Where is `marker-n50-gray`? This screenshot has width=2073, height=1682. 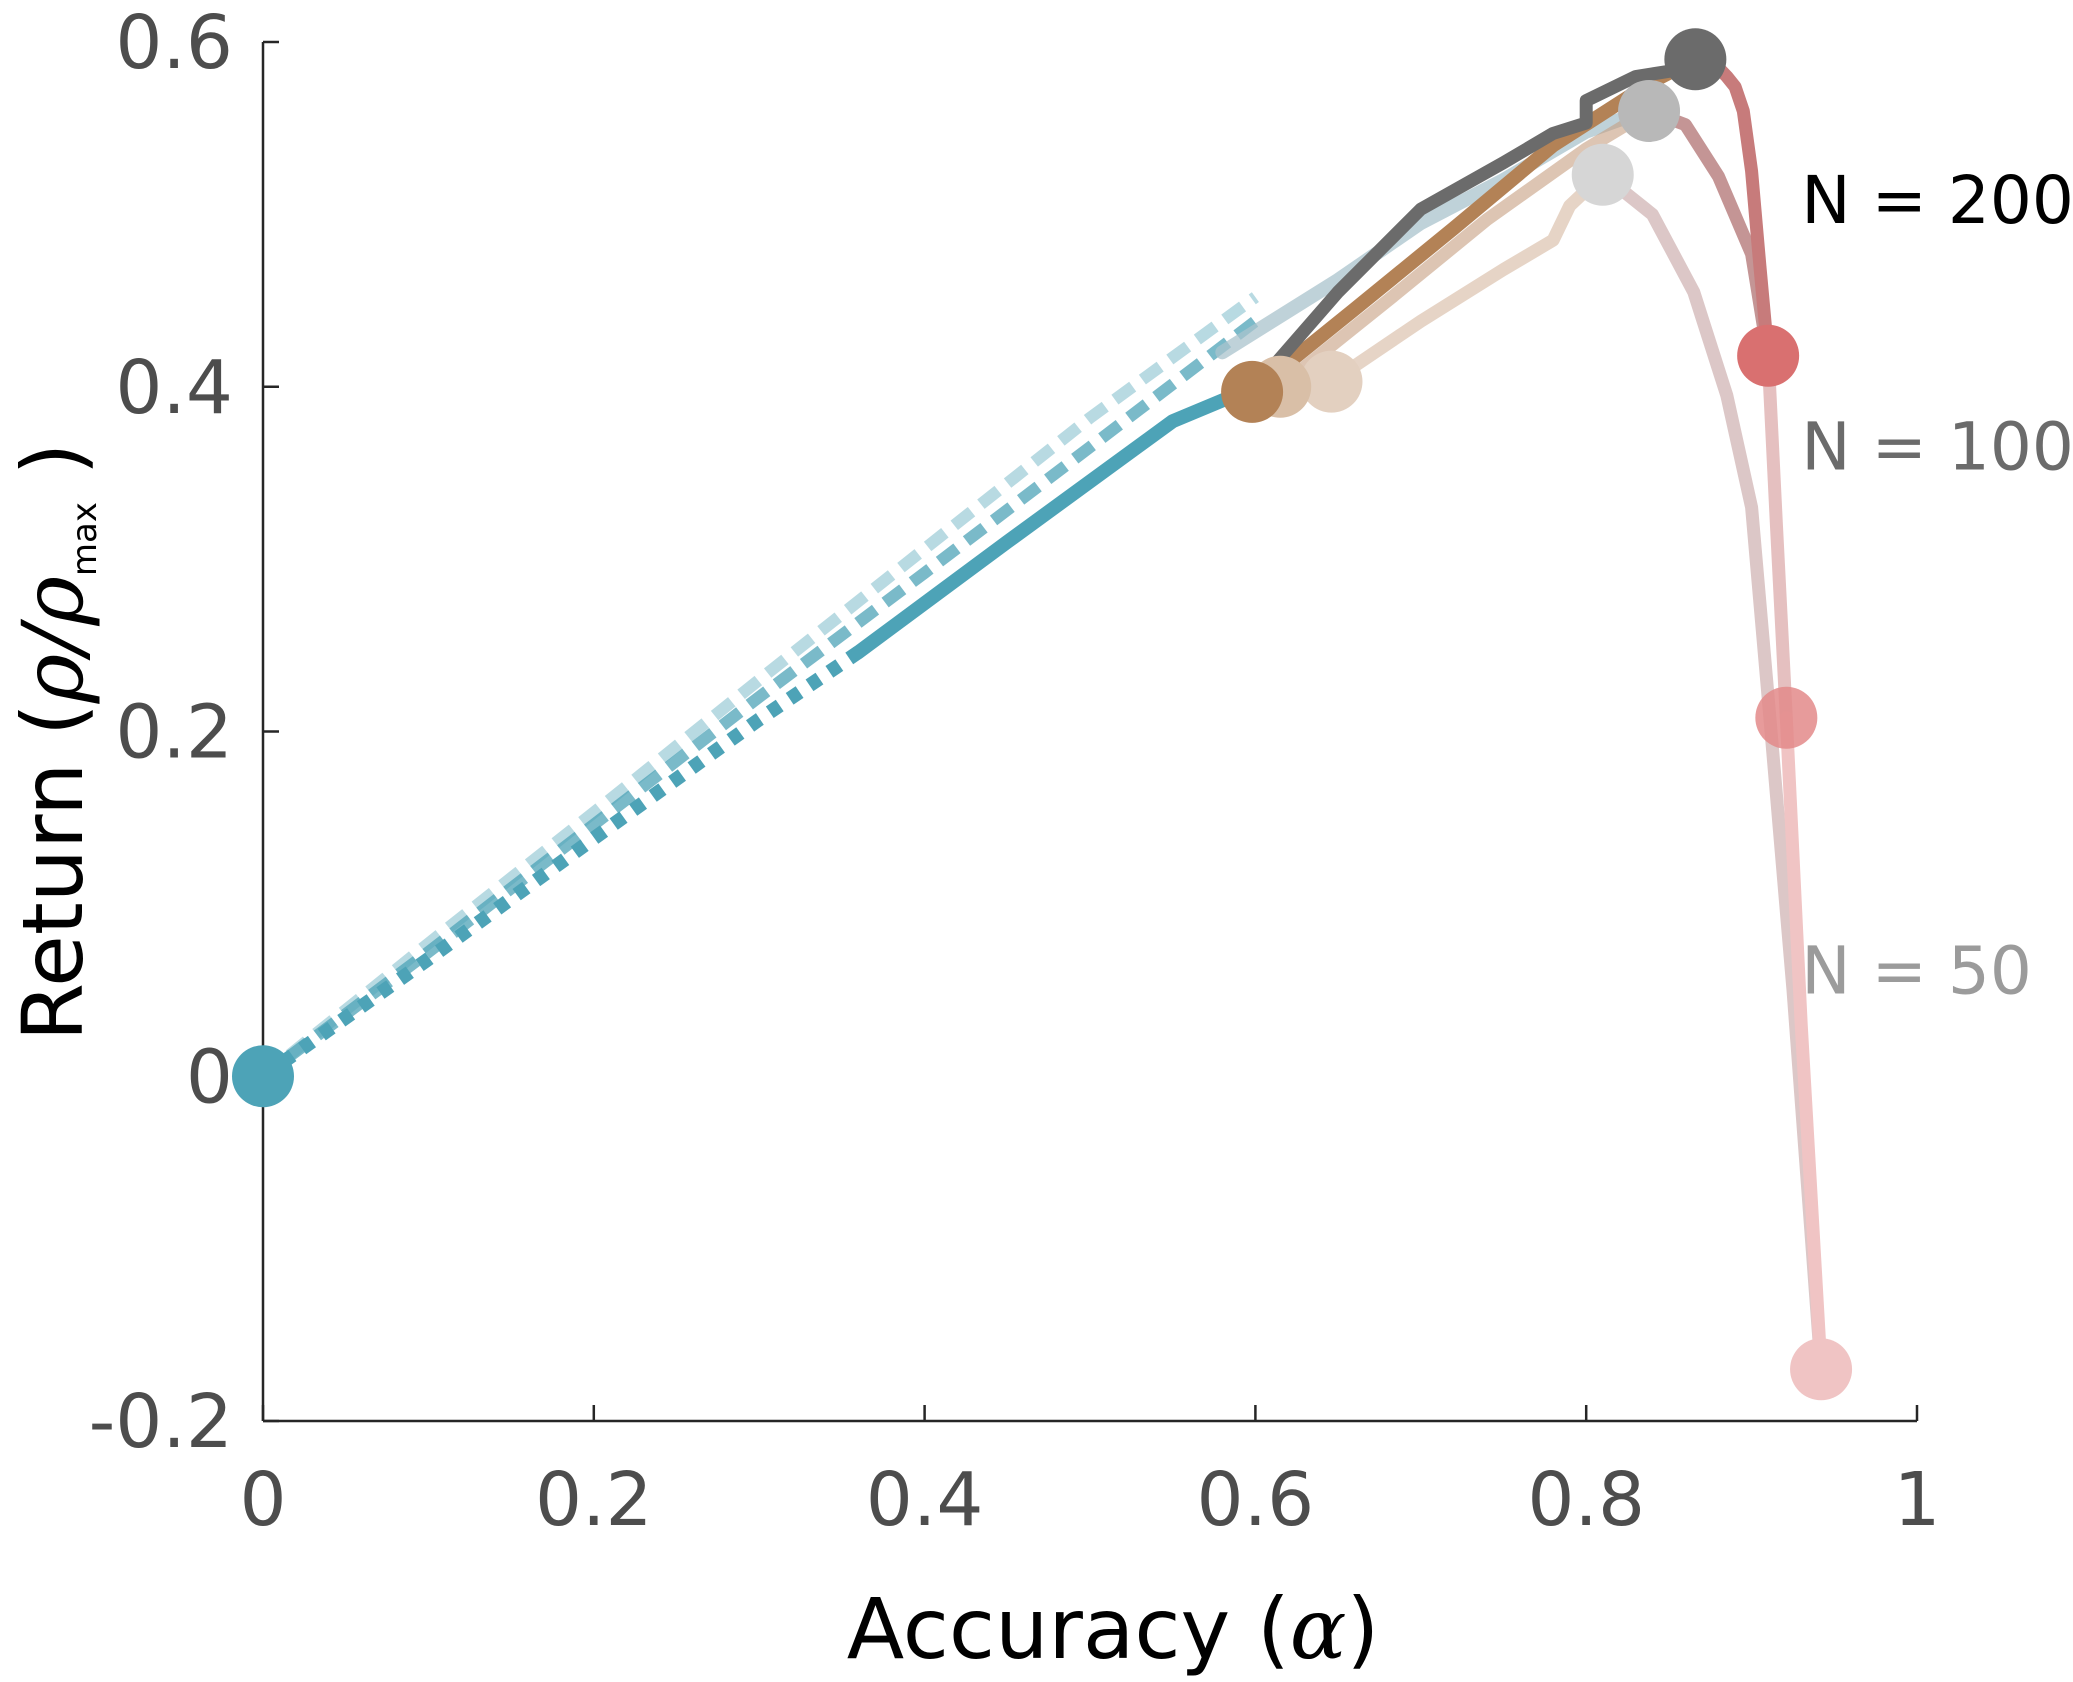 marker-n50-gray is located at coordinates (1602, 174).